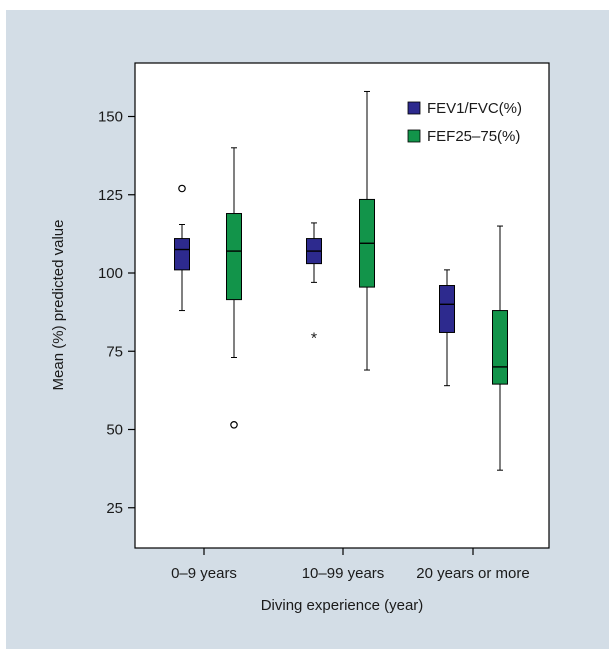 Image resolution: width=609 pixels, height=649 pixels. I want to click on y-tick-label: 150, so click(110, 117).